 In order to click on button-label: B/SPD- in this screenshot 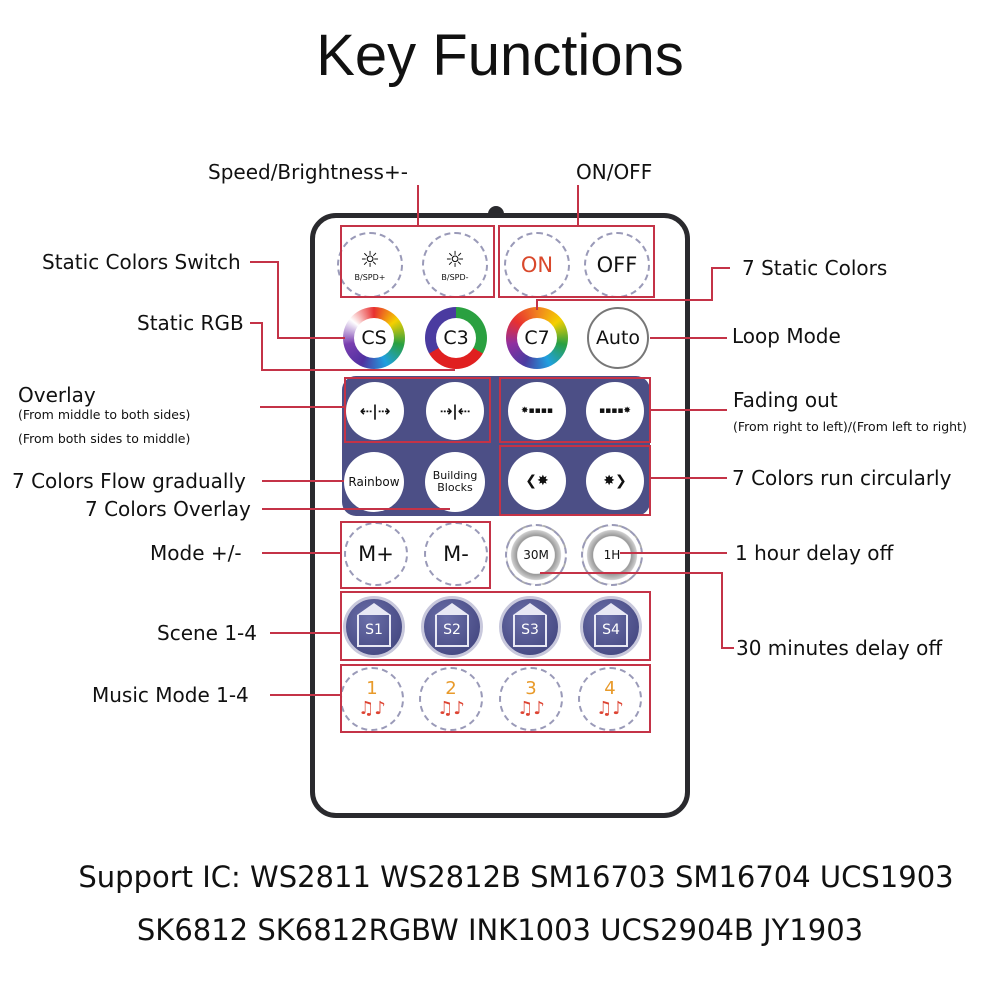, I will do `click(455, 277)`.